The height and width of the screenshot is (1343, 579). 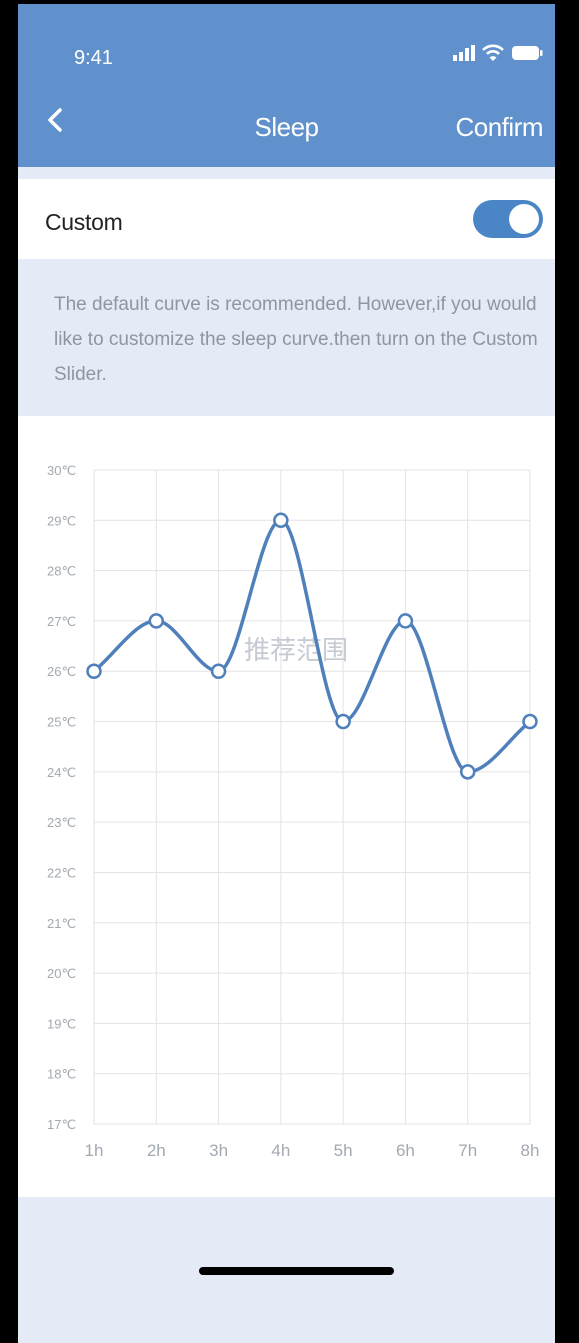 I want to click on y-tick-label: 29℃, so click(x=61, y=520).